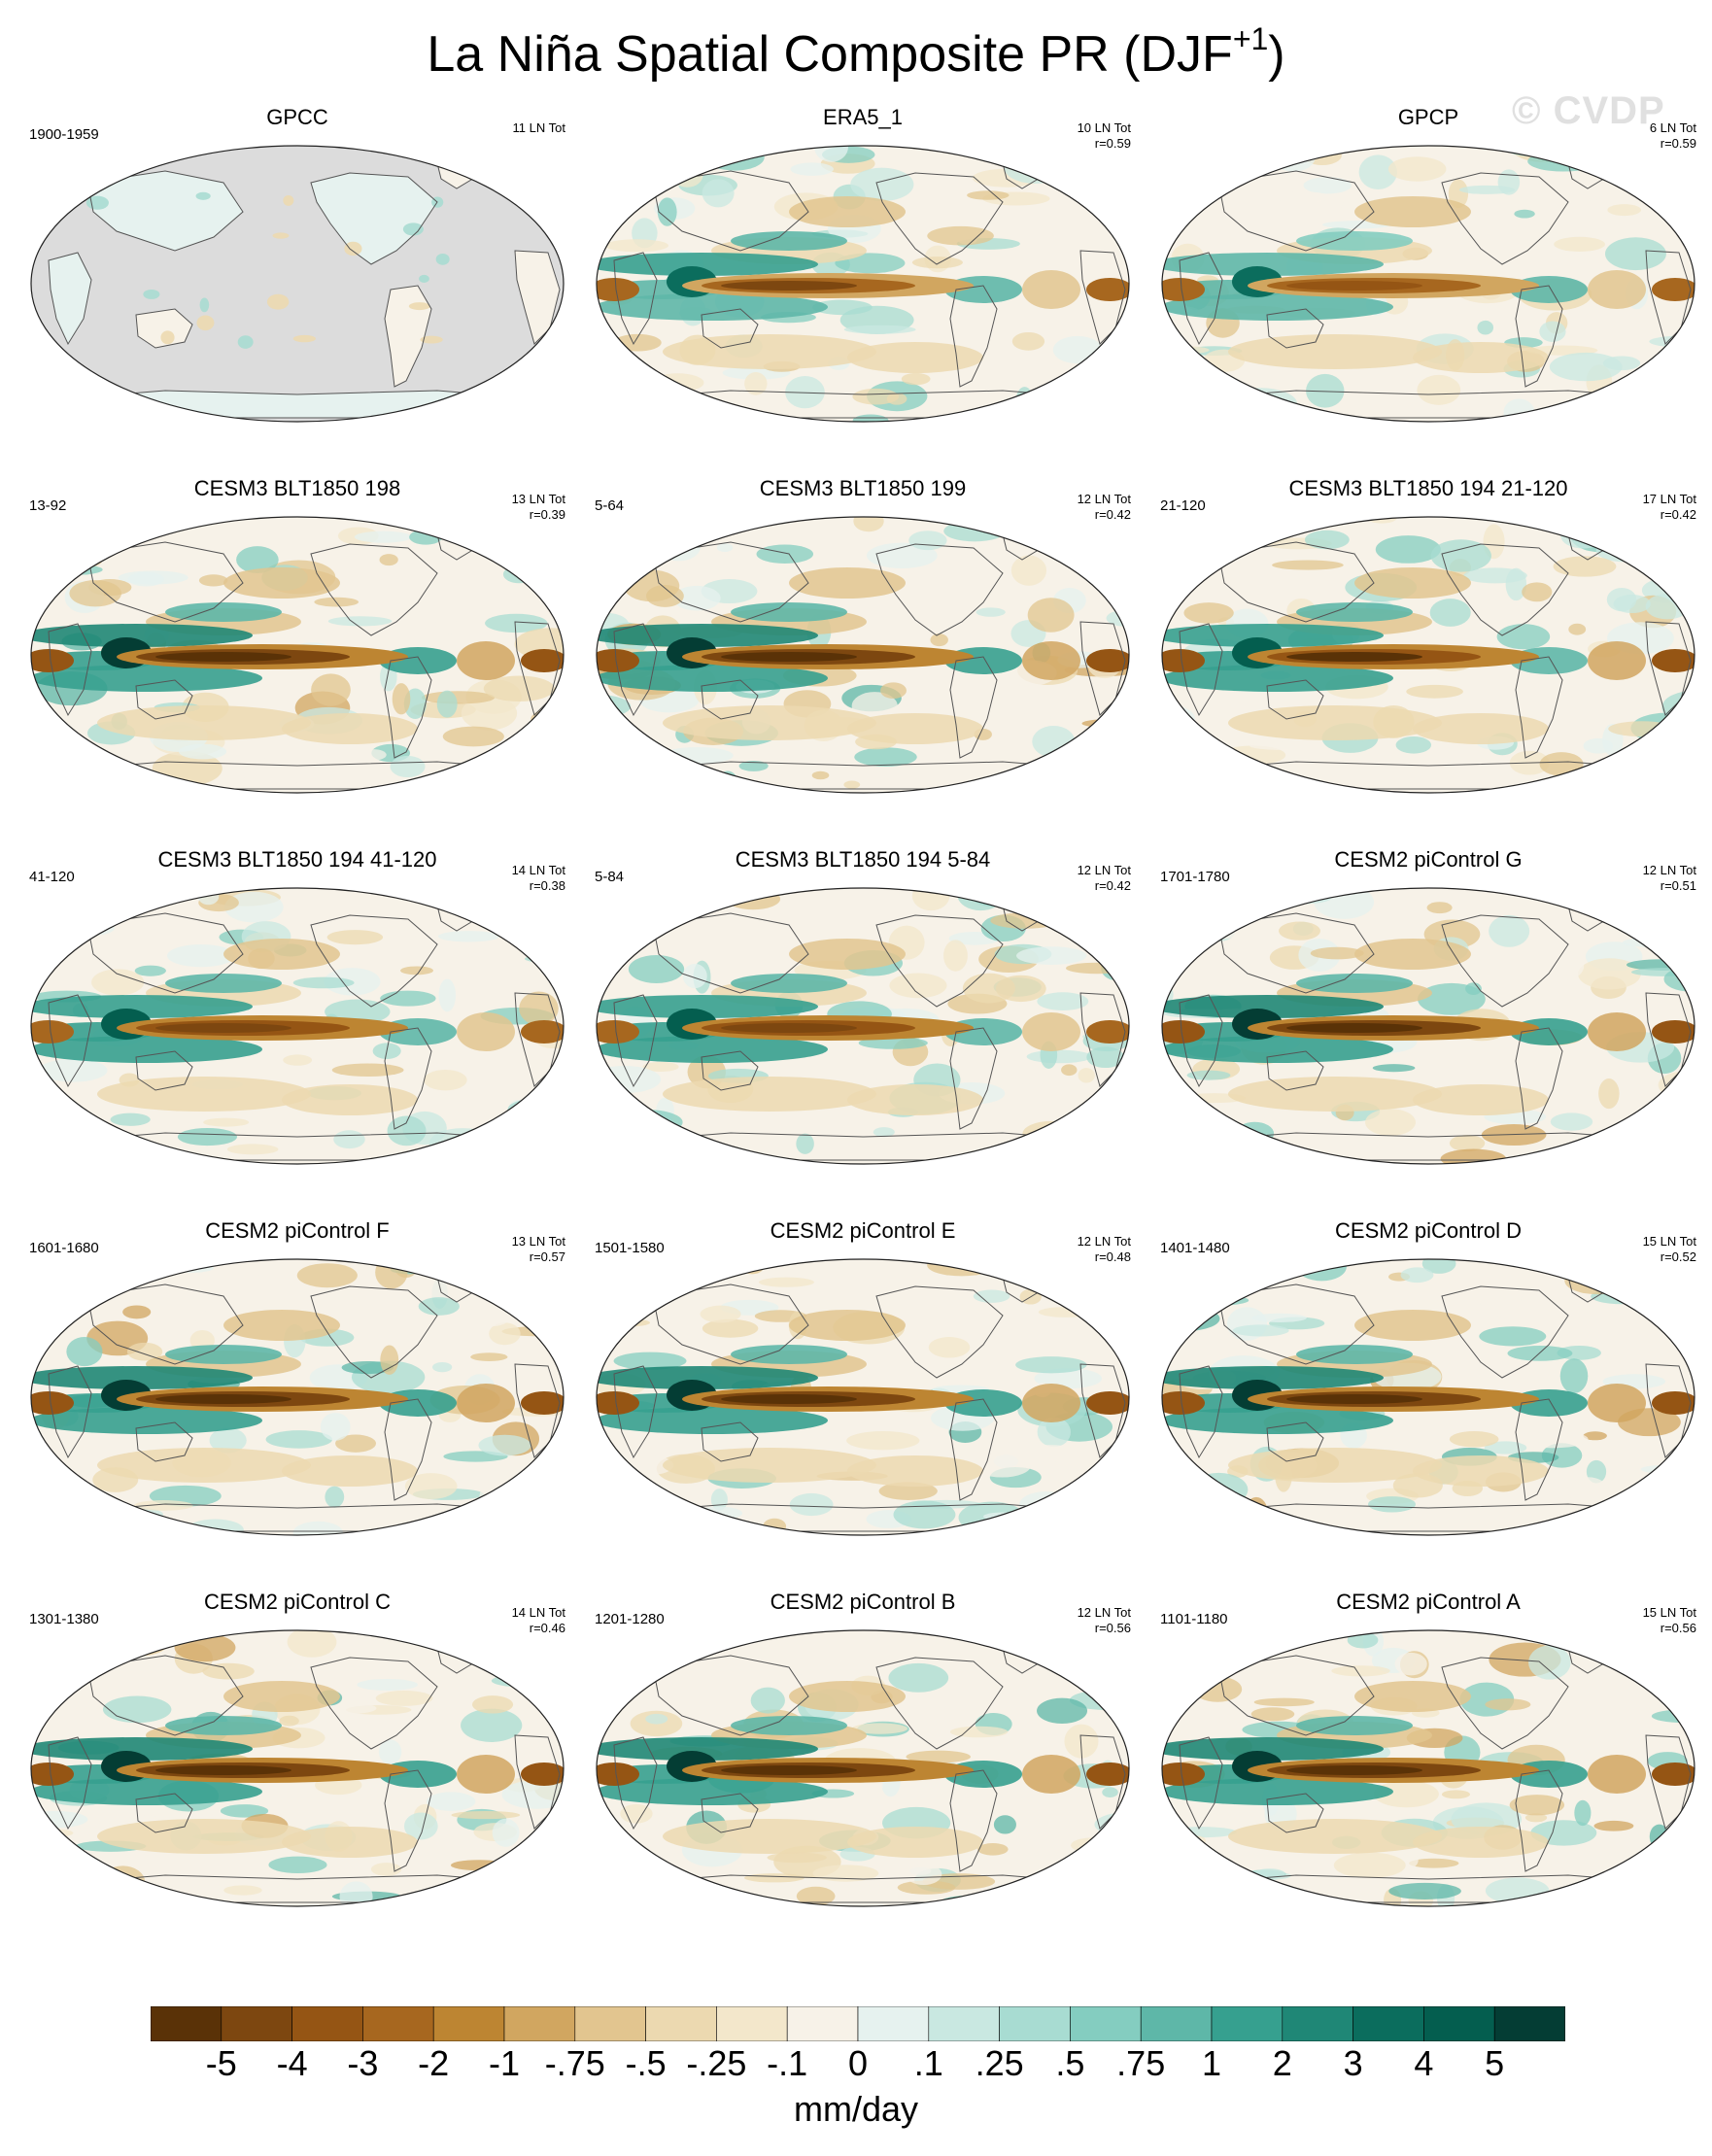  What do you see at coordinates (1424, 2063) in the screenshot?
I see `colorbar-tick-label: 4` at bounding box center [1424, 2063].